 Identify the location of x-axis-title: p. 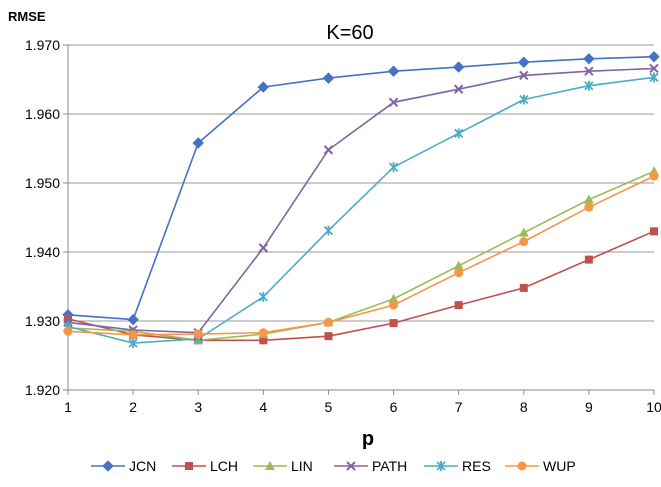
(368, 439).